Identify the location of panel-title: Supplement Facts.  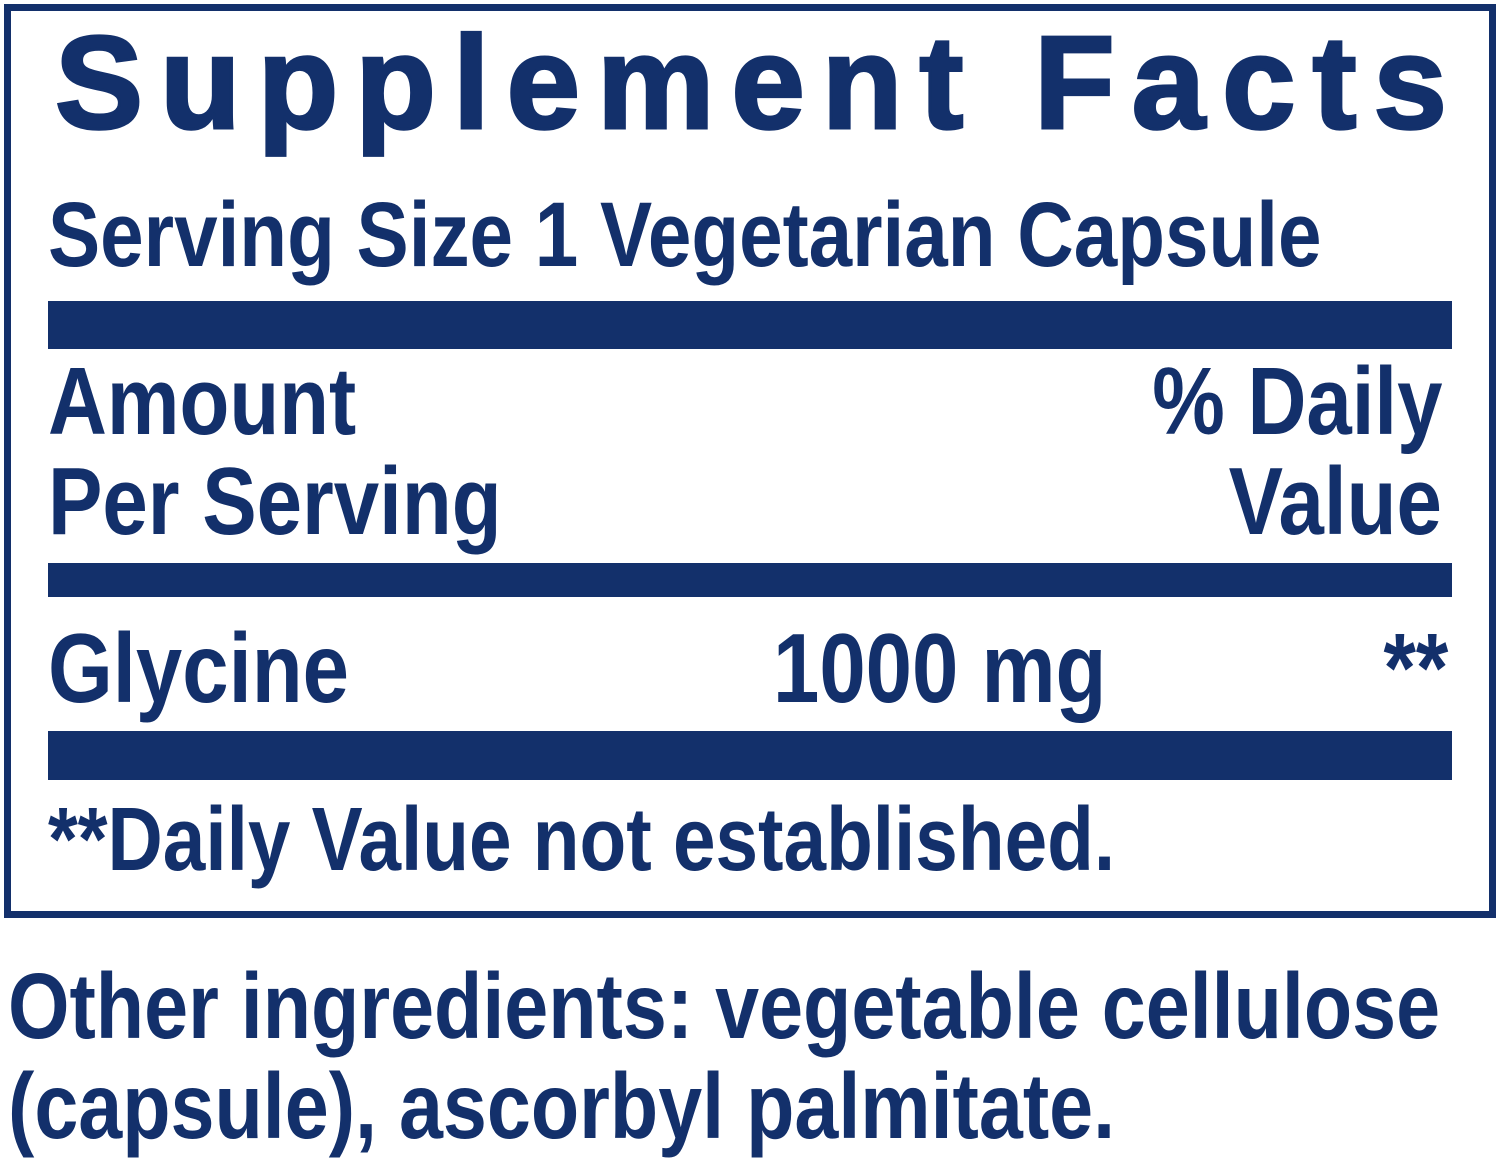
(759, 82).